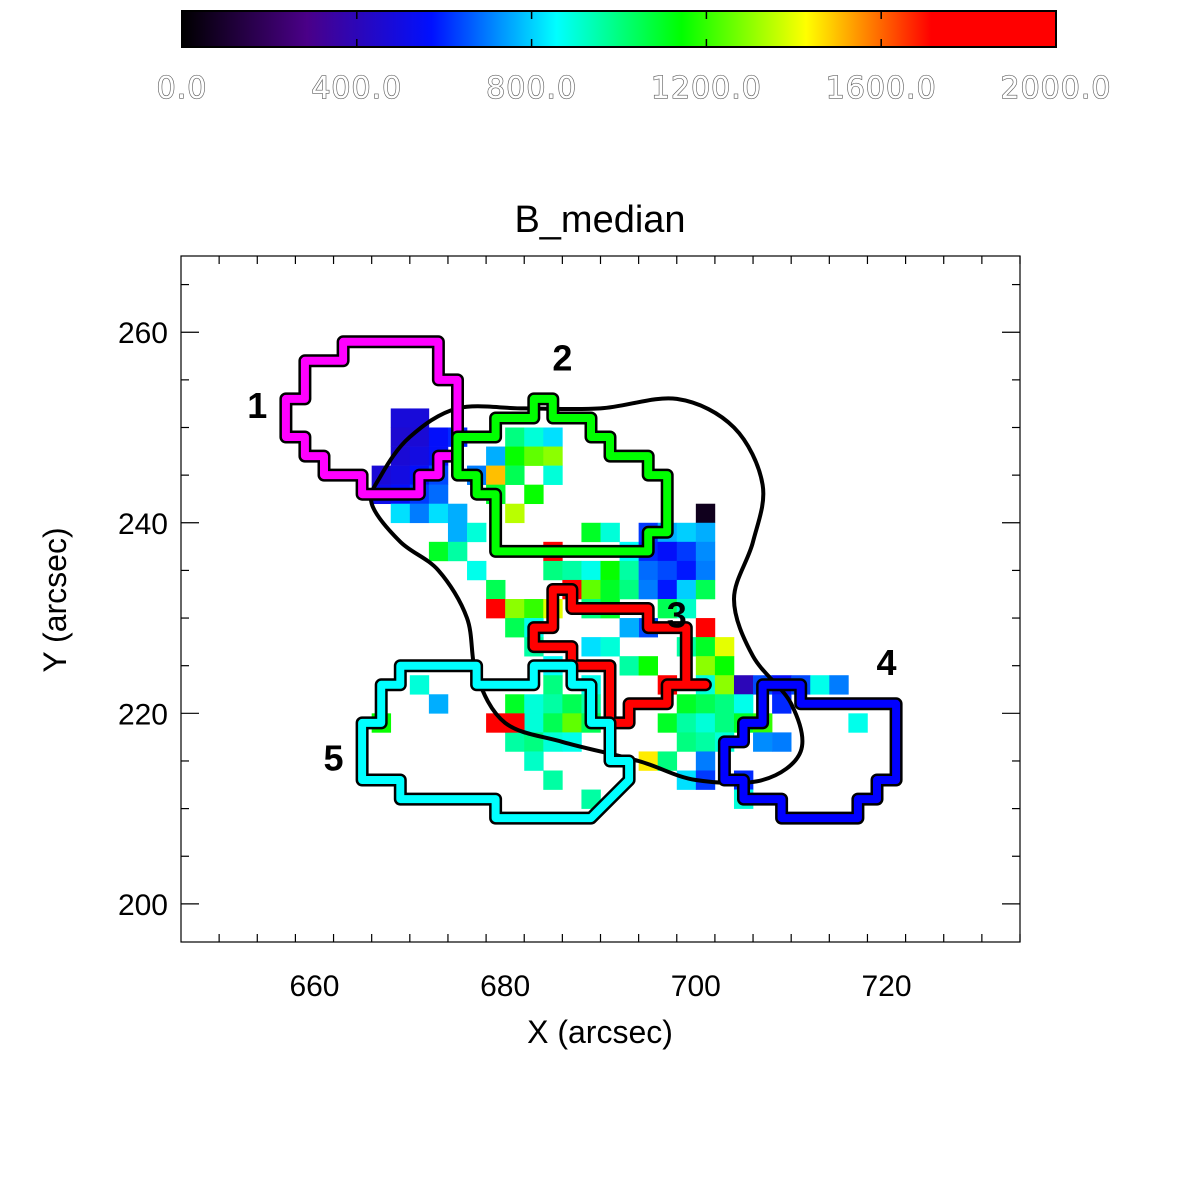  I want to click on region-label-5: 5, so click(334, 758).